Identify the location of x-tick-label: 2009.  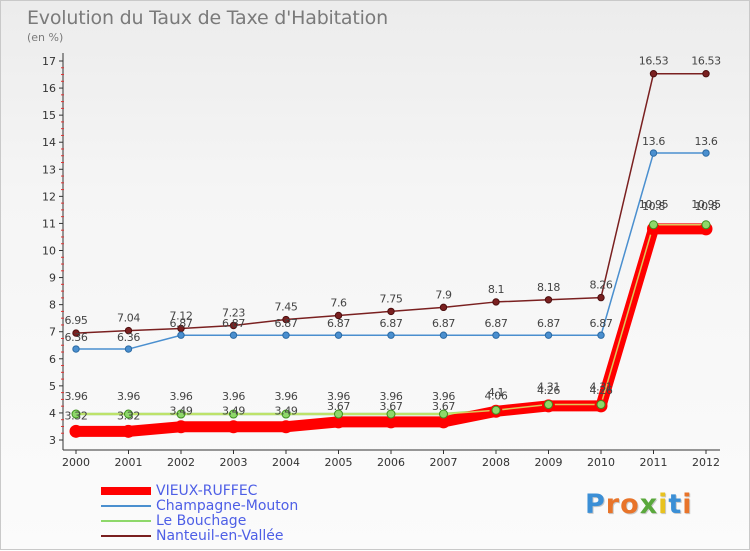
(549, 462).